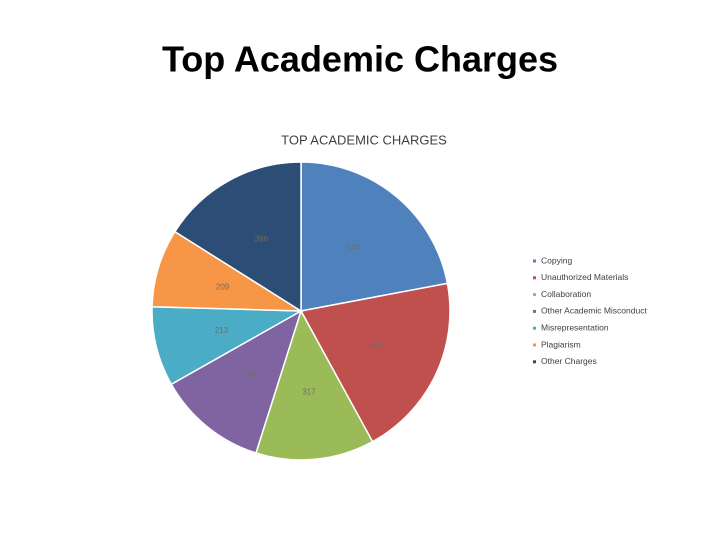 Image resolution: width=720 pixels, height=540 pixels. Describe the element at coordinates (566, 294) in the screenshot. I see `legend-label: Collaboration` at that location.